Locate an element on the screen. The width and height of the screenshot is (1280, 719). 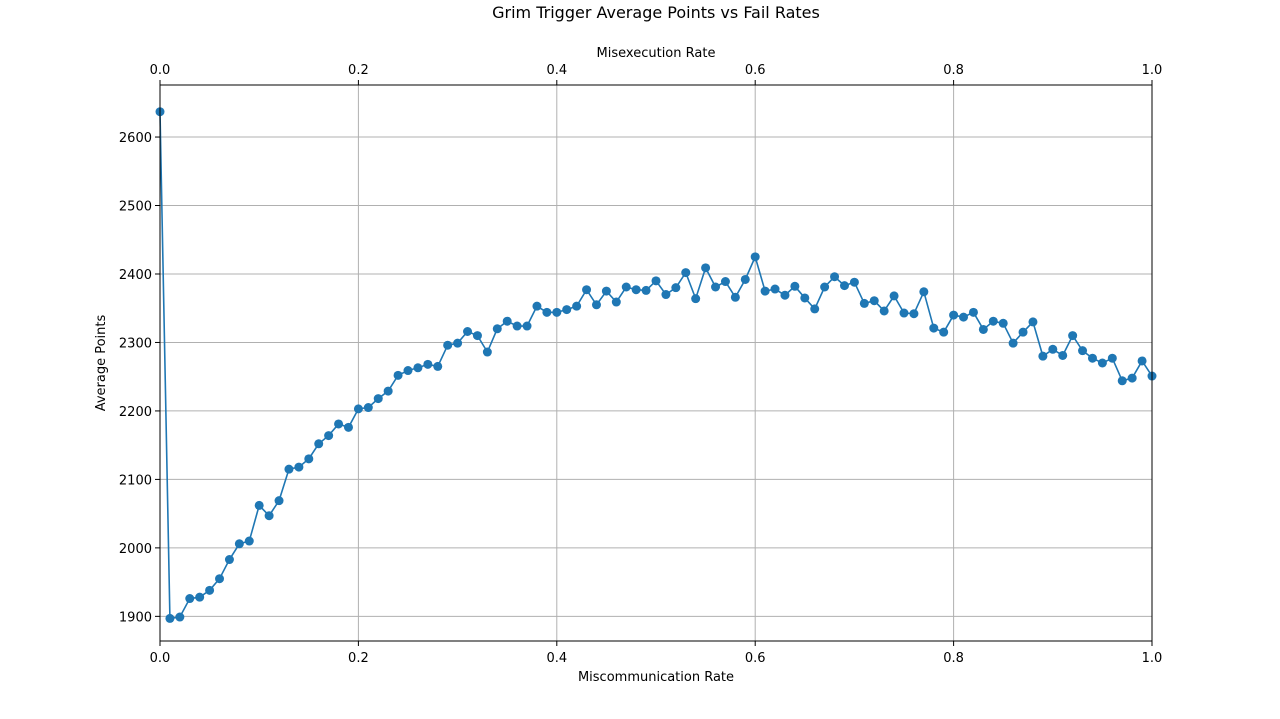
x-top-tick-label: 1.0 is located at coordinates (1152, 70).